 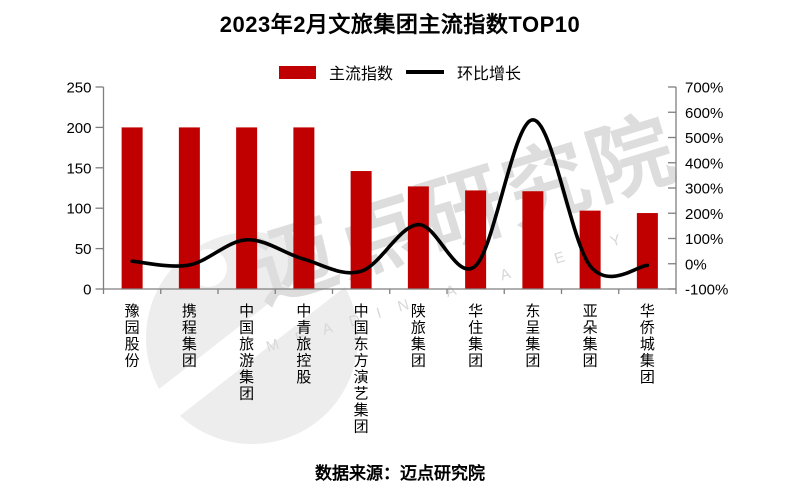 I want to click on line-series-label: 环比增长, so click(x=489, y=74).